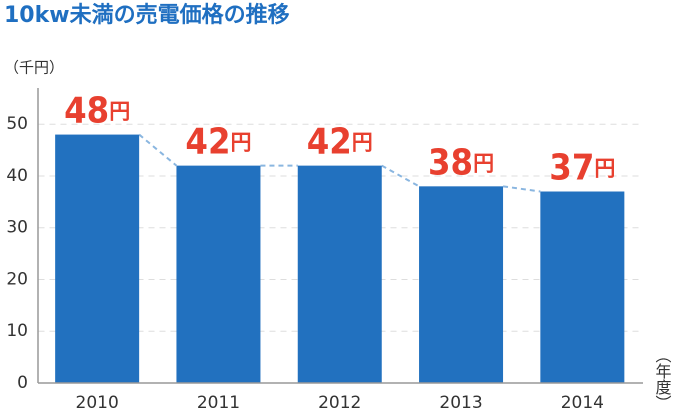  What do you see at coordinates (662, 379) in the screenshot?
I see `x-axis-label: （年度）` at bounding box center [662, 379].